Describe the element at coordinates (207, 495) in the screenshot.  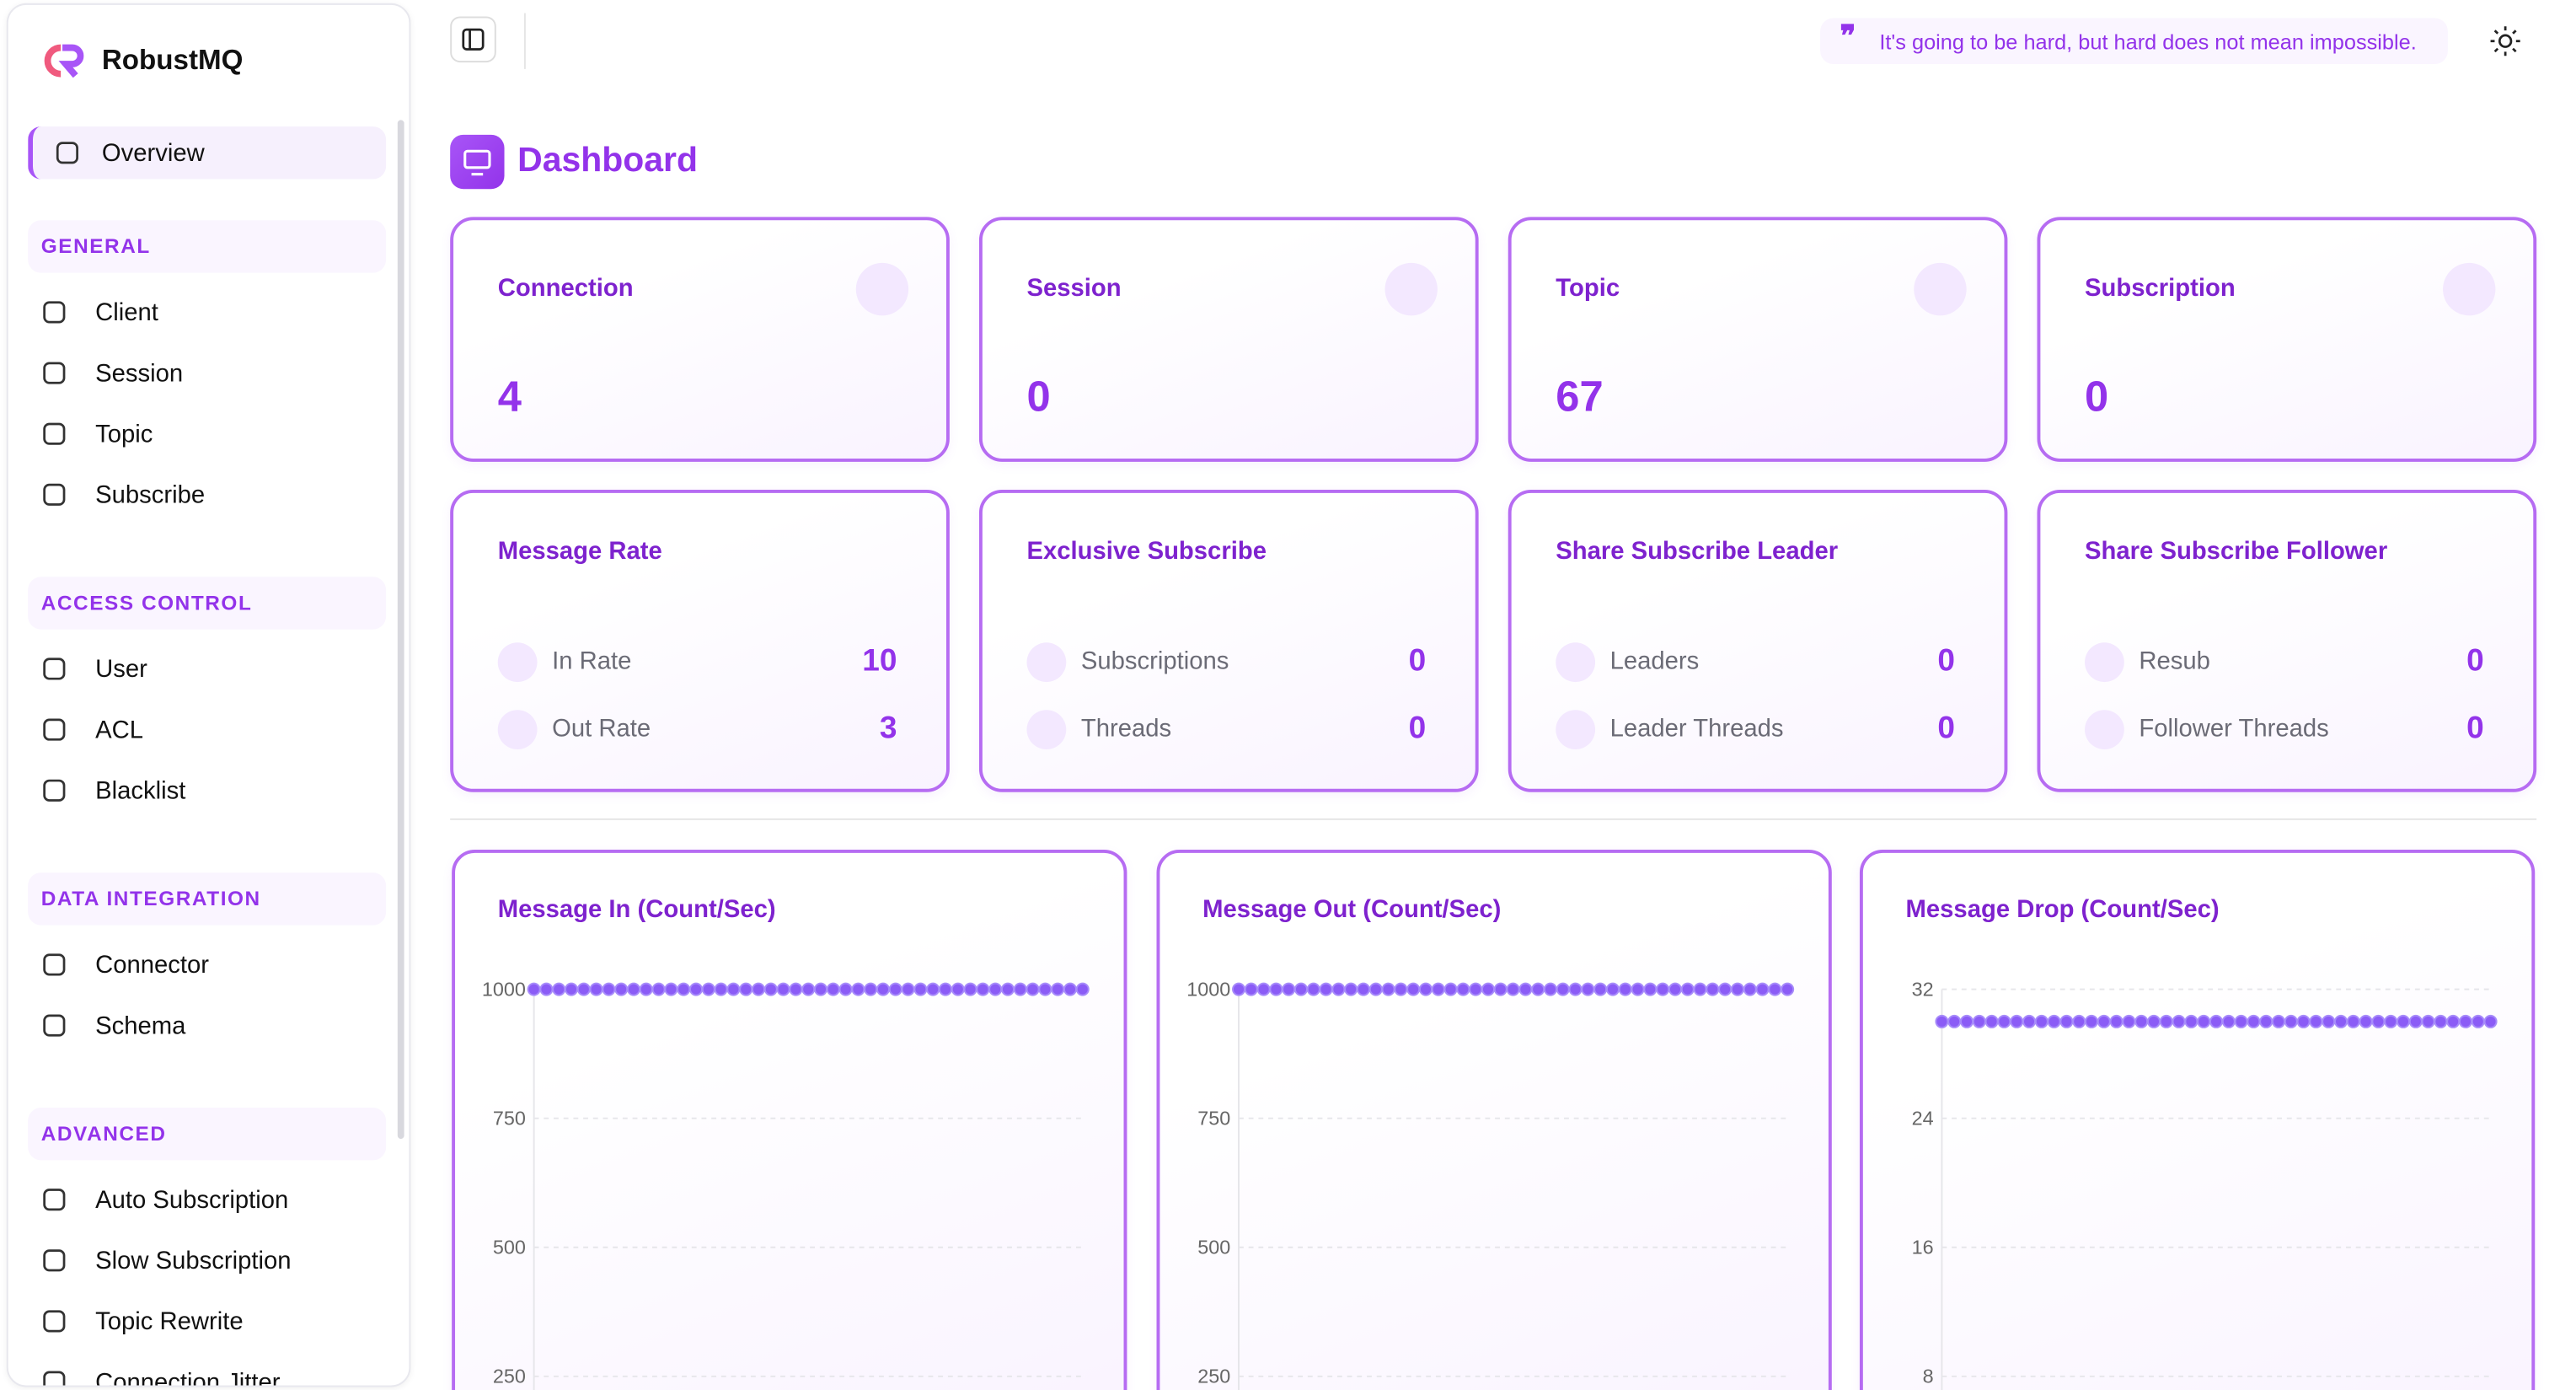
I see `nav-item: Subscribe` at that location.